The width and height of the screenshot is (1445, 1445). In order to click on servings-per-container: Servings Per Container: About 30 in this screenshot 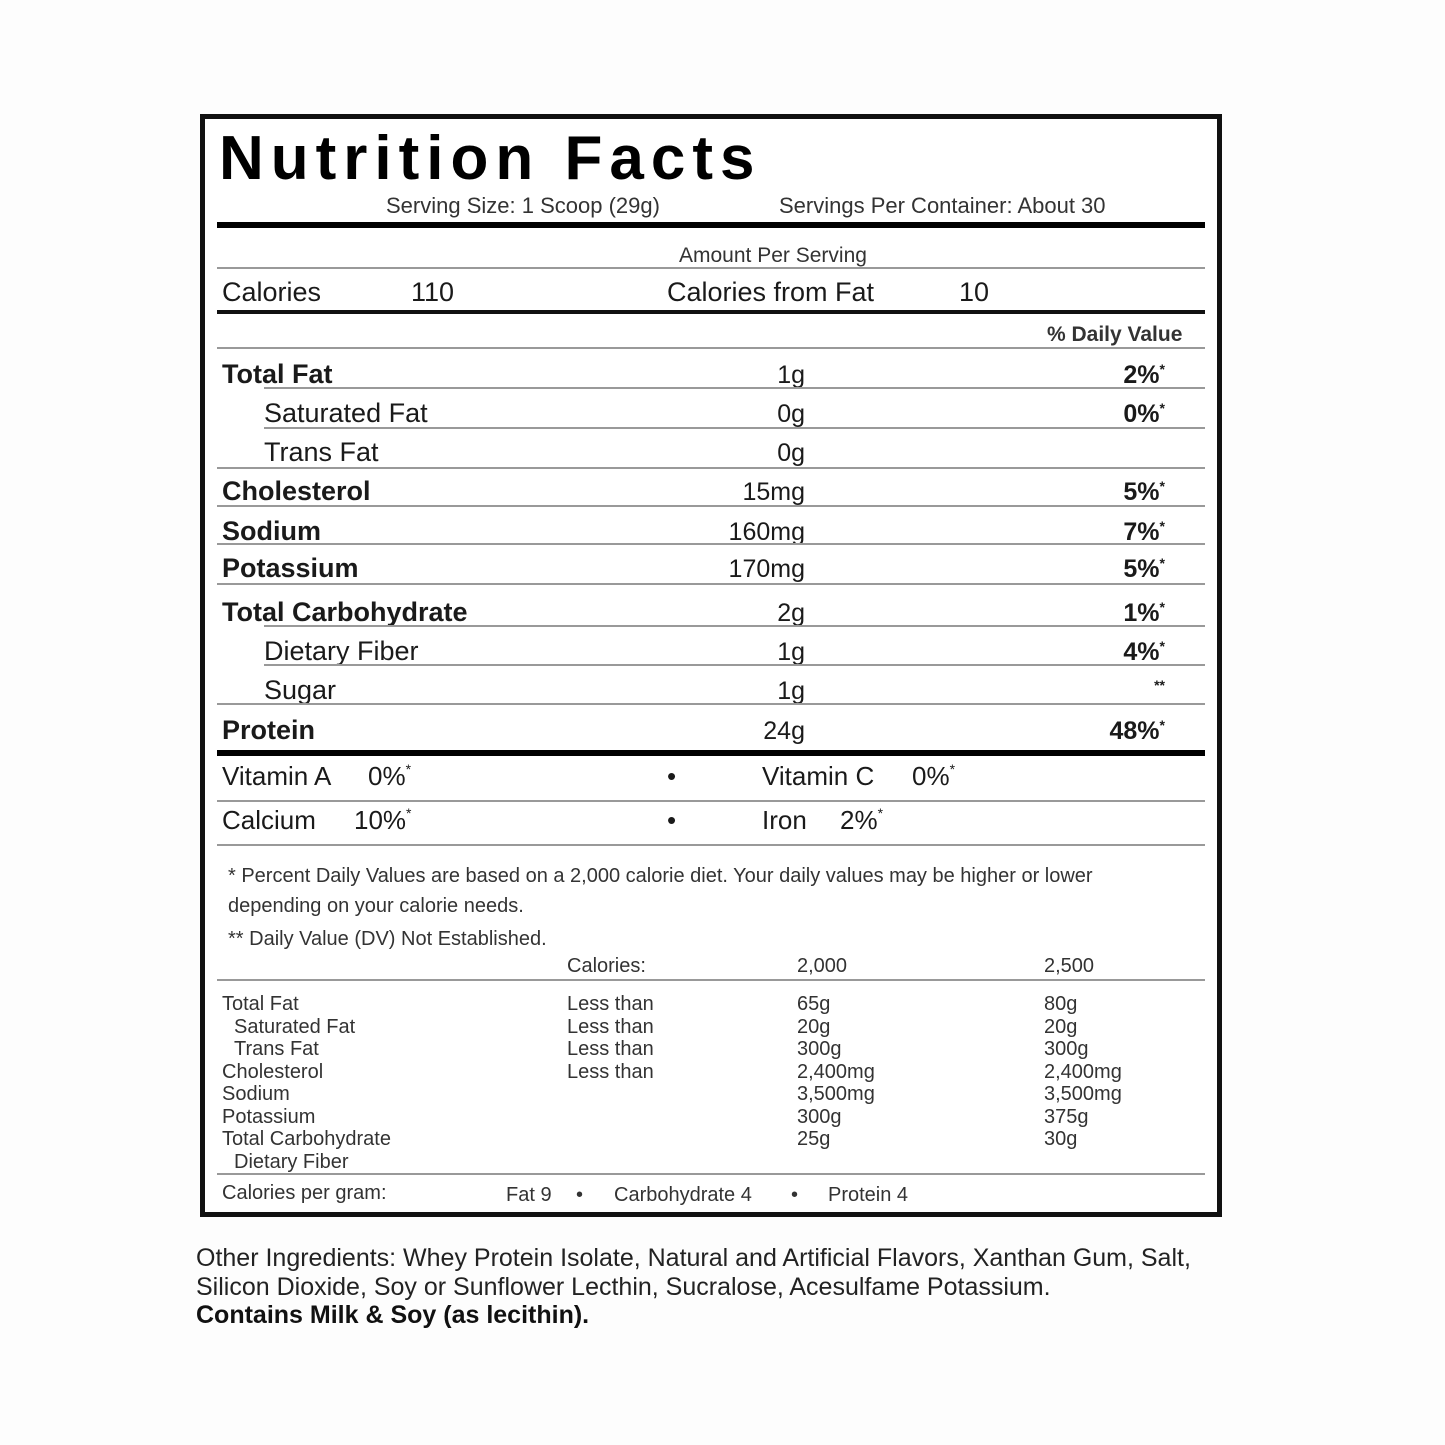, I will do `click(942, 205)`.